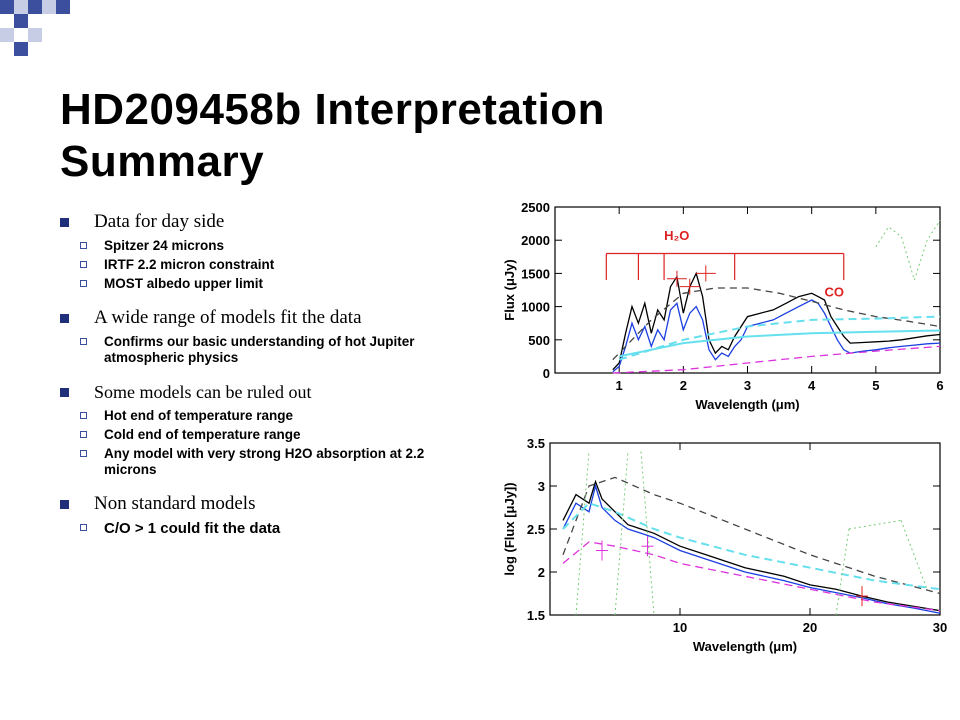  What do you see at coordinates (539, 340) in the screenshot?
I see `y-tick-label: 500` at bounding box center [539, 340].